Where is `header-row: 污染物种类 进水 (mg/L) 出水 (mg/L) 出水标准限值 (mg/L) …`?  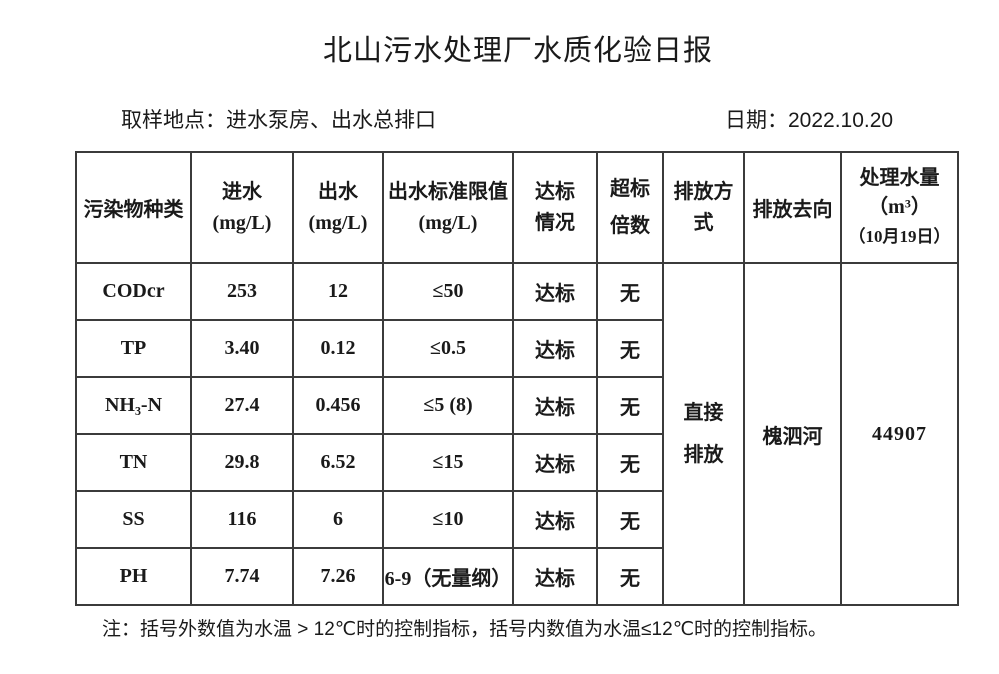
header-row: 污染物种类 进水 (mg/L) 出水 (mg/L) 出水标准限值 (mg/L) … is located at coordinates (517, 207).